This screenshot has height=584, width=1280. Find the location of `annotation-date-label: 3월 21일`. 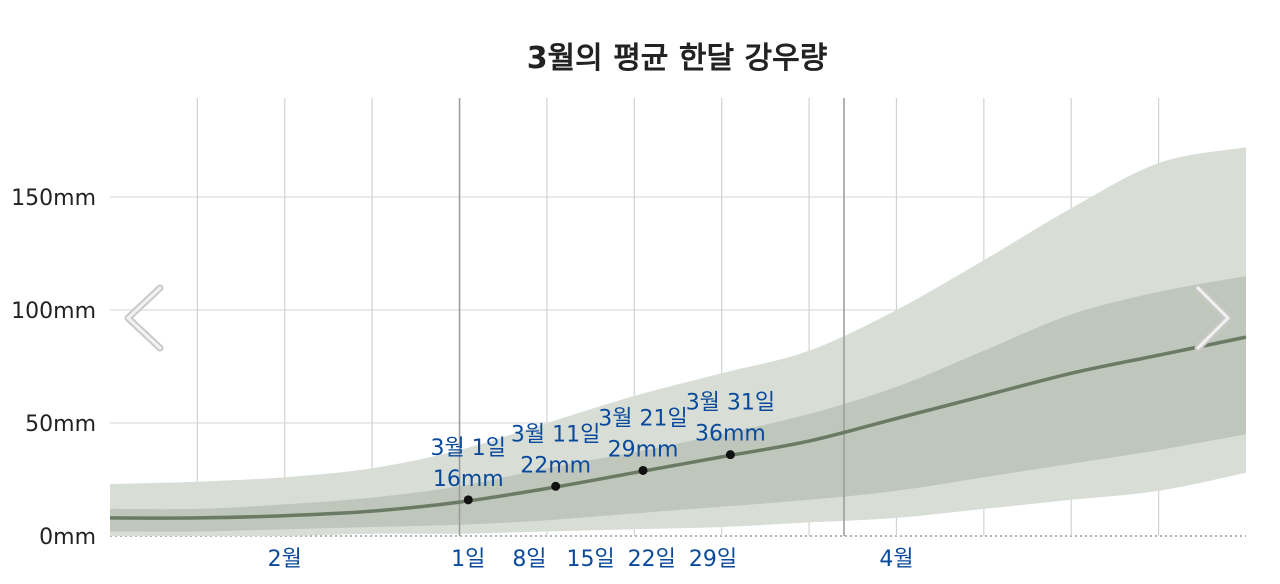

annotation-date-label: 3월 21일 is located at coordinates (642, 418).